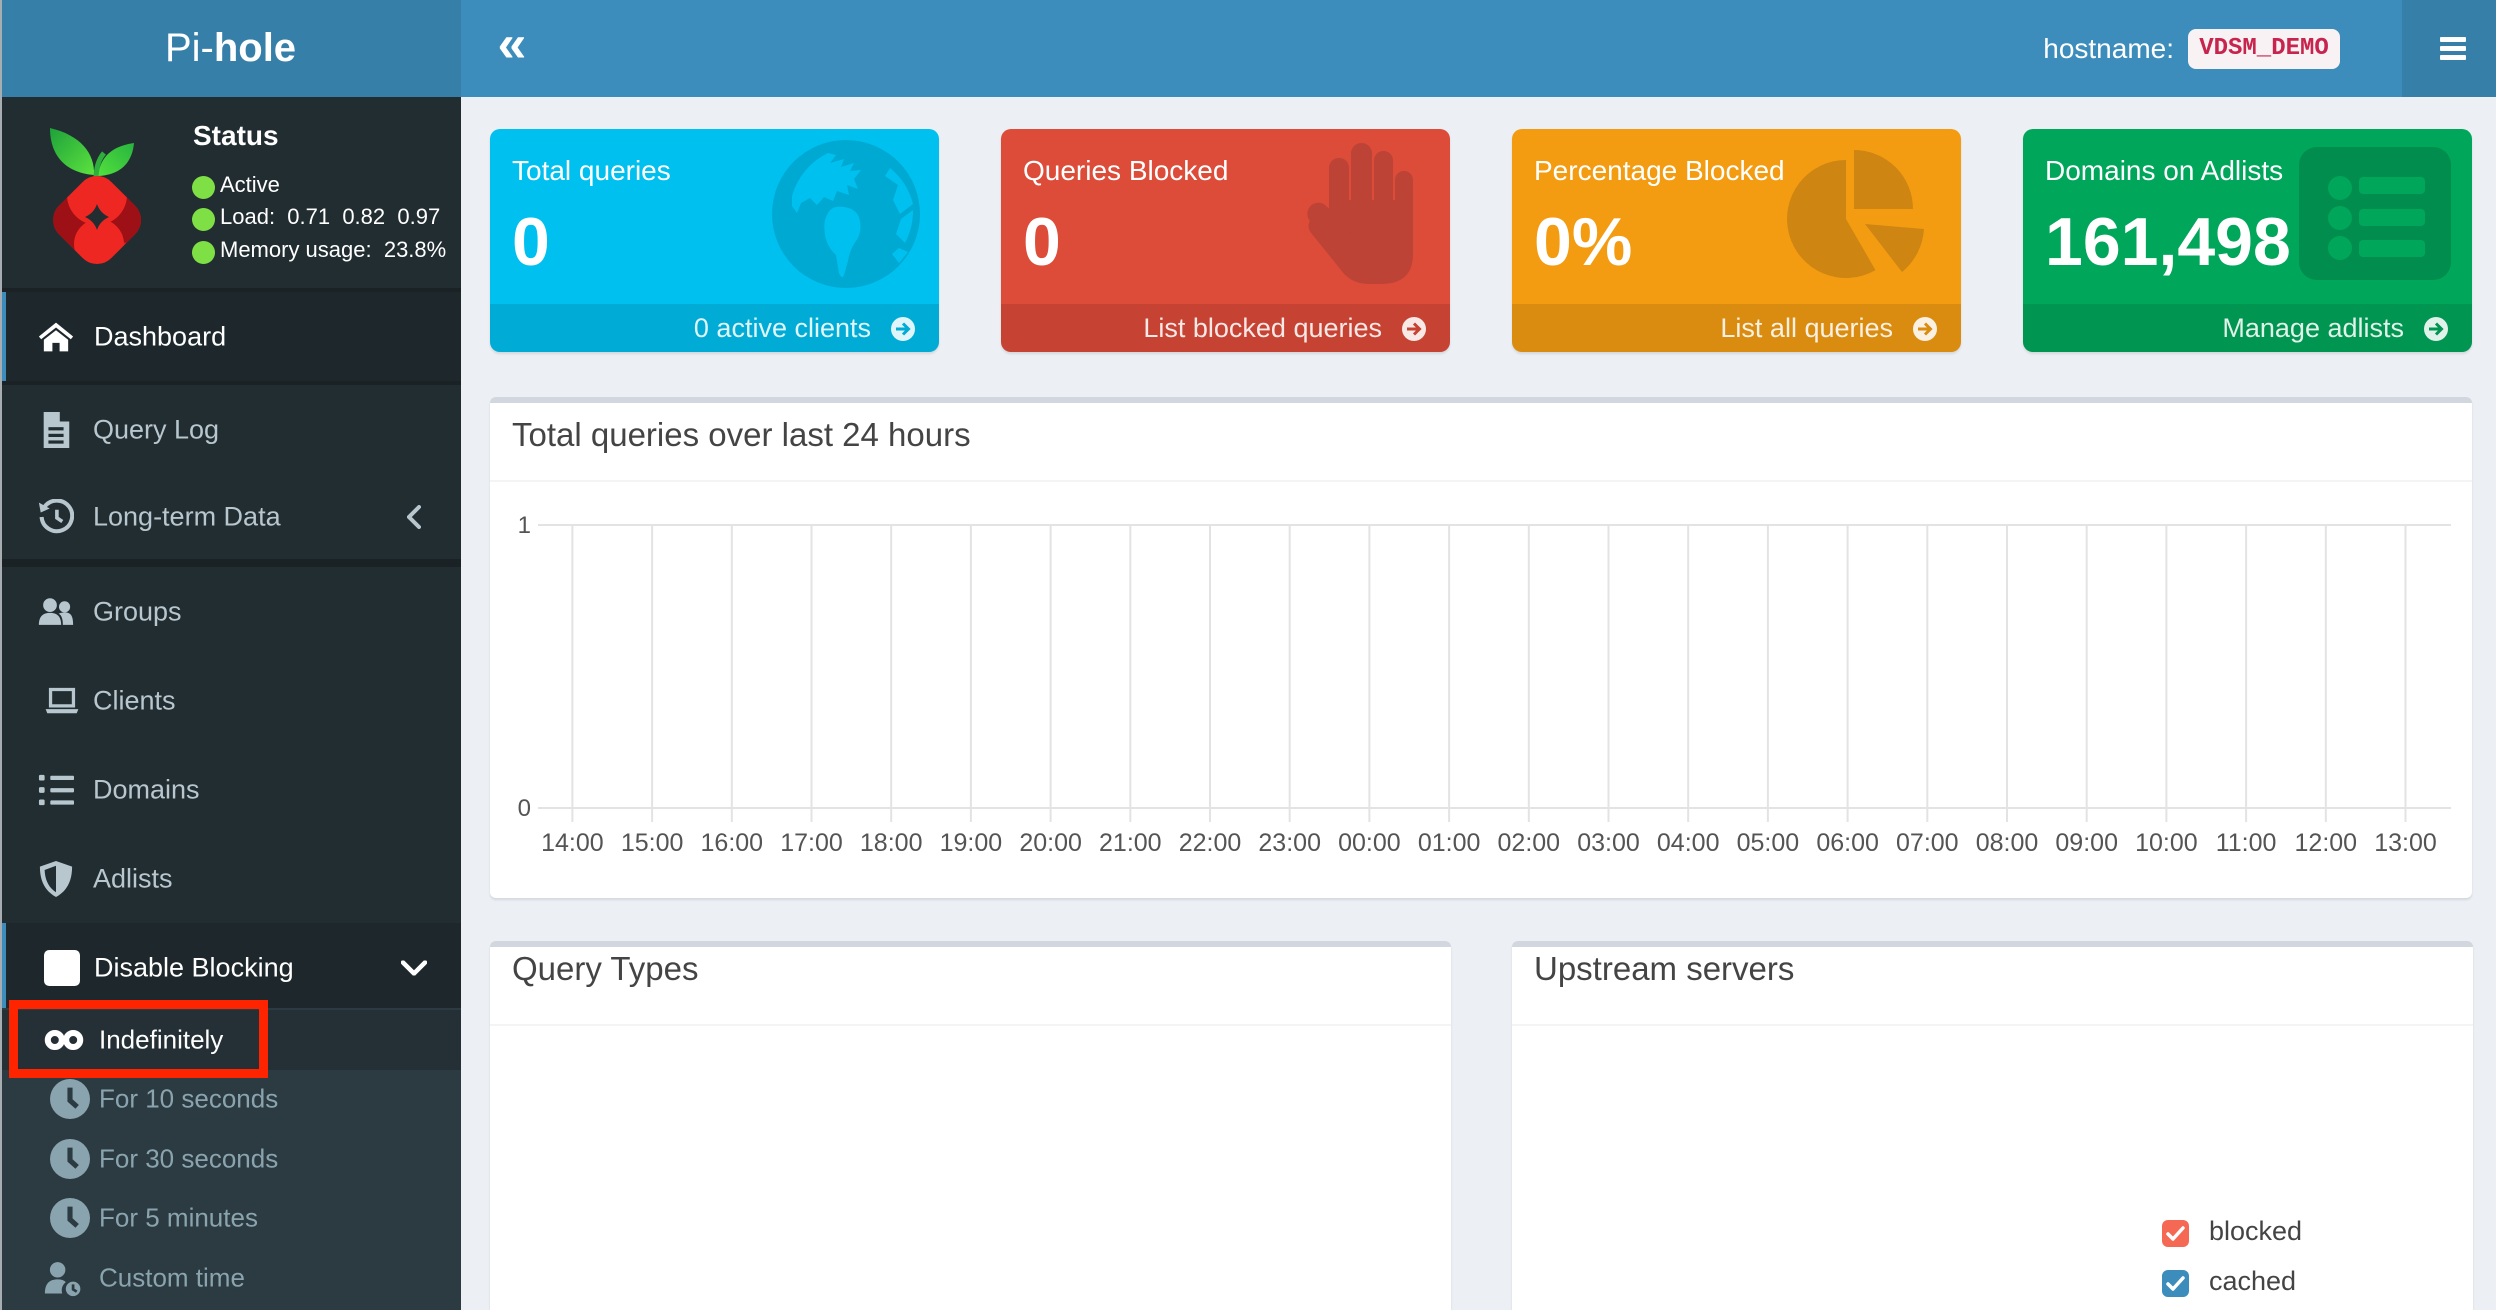 The image size is (2496, 1310). Describe the element at coordinates (811, 843) in the screenshot. I see `svg-text: 17:00` at that location.